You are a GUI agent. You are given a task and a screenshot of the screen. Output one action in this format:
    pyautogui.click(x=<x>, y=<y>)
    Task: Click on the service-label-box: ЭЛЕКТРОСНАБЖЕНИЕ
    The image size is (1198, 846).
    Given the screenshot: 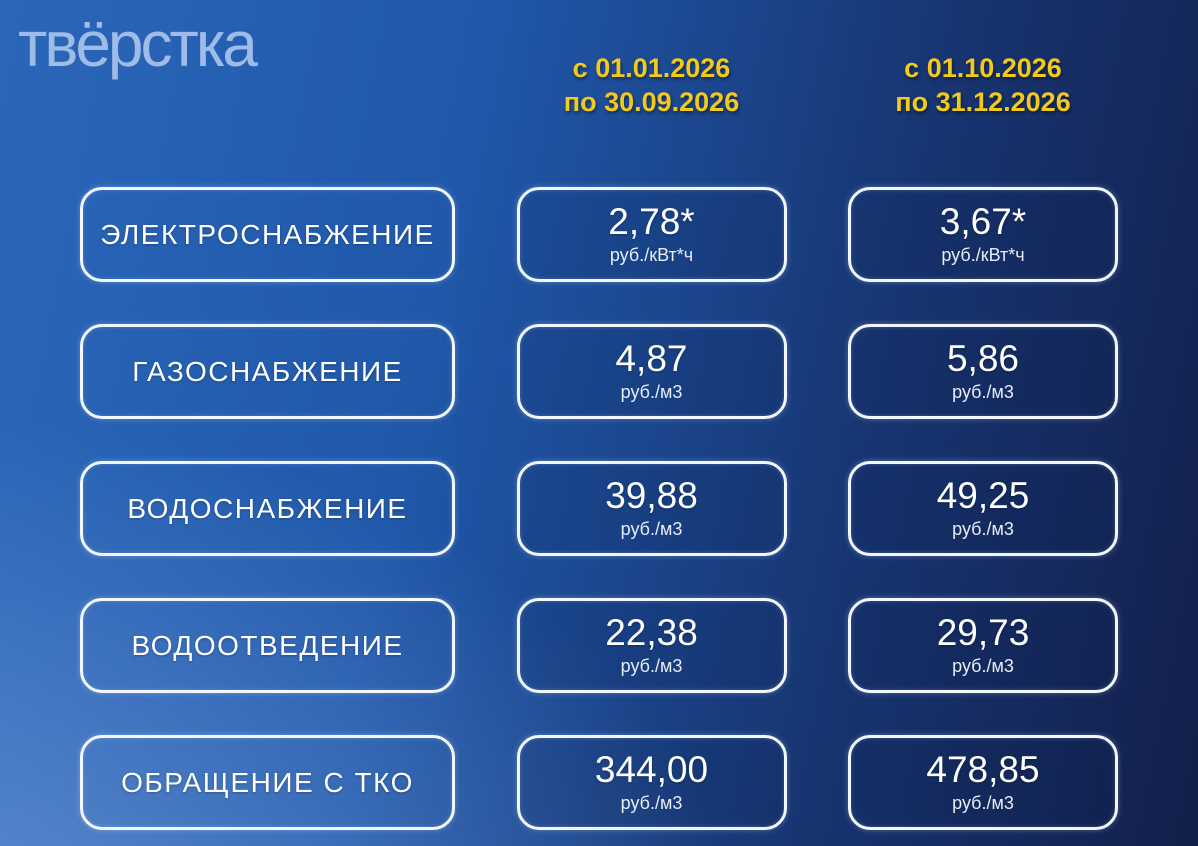 What is the action you would take?
    pyautogui.click(x=267, y=234)
    